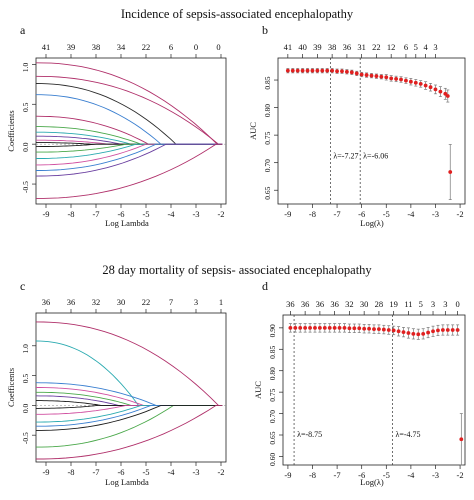 The image size is (474, 500). I want to click on top-tick-label: 5, so click(421, 304).